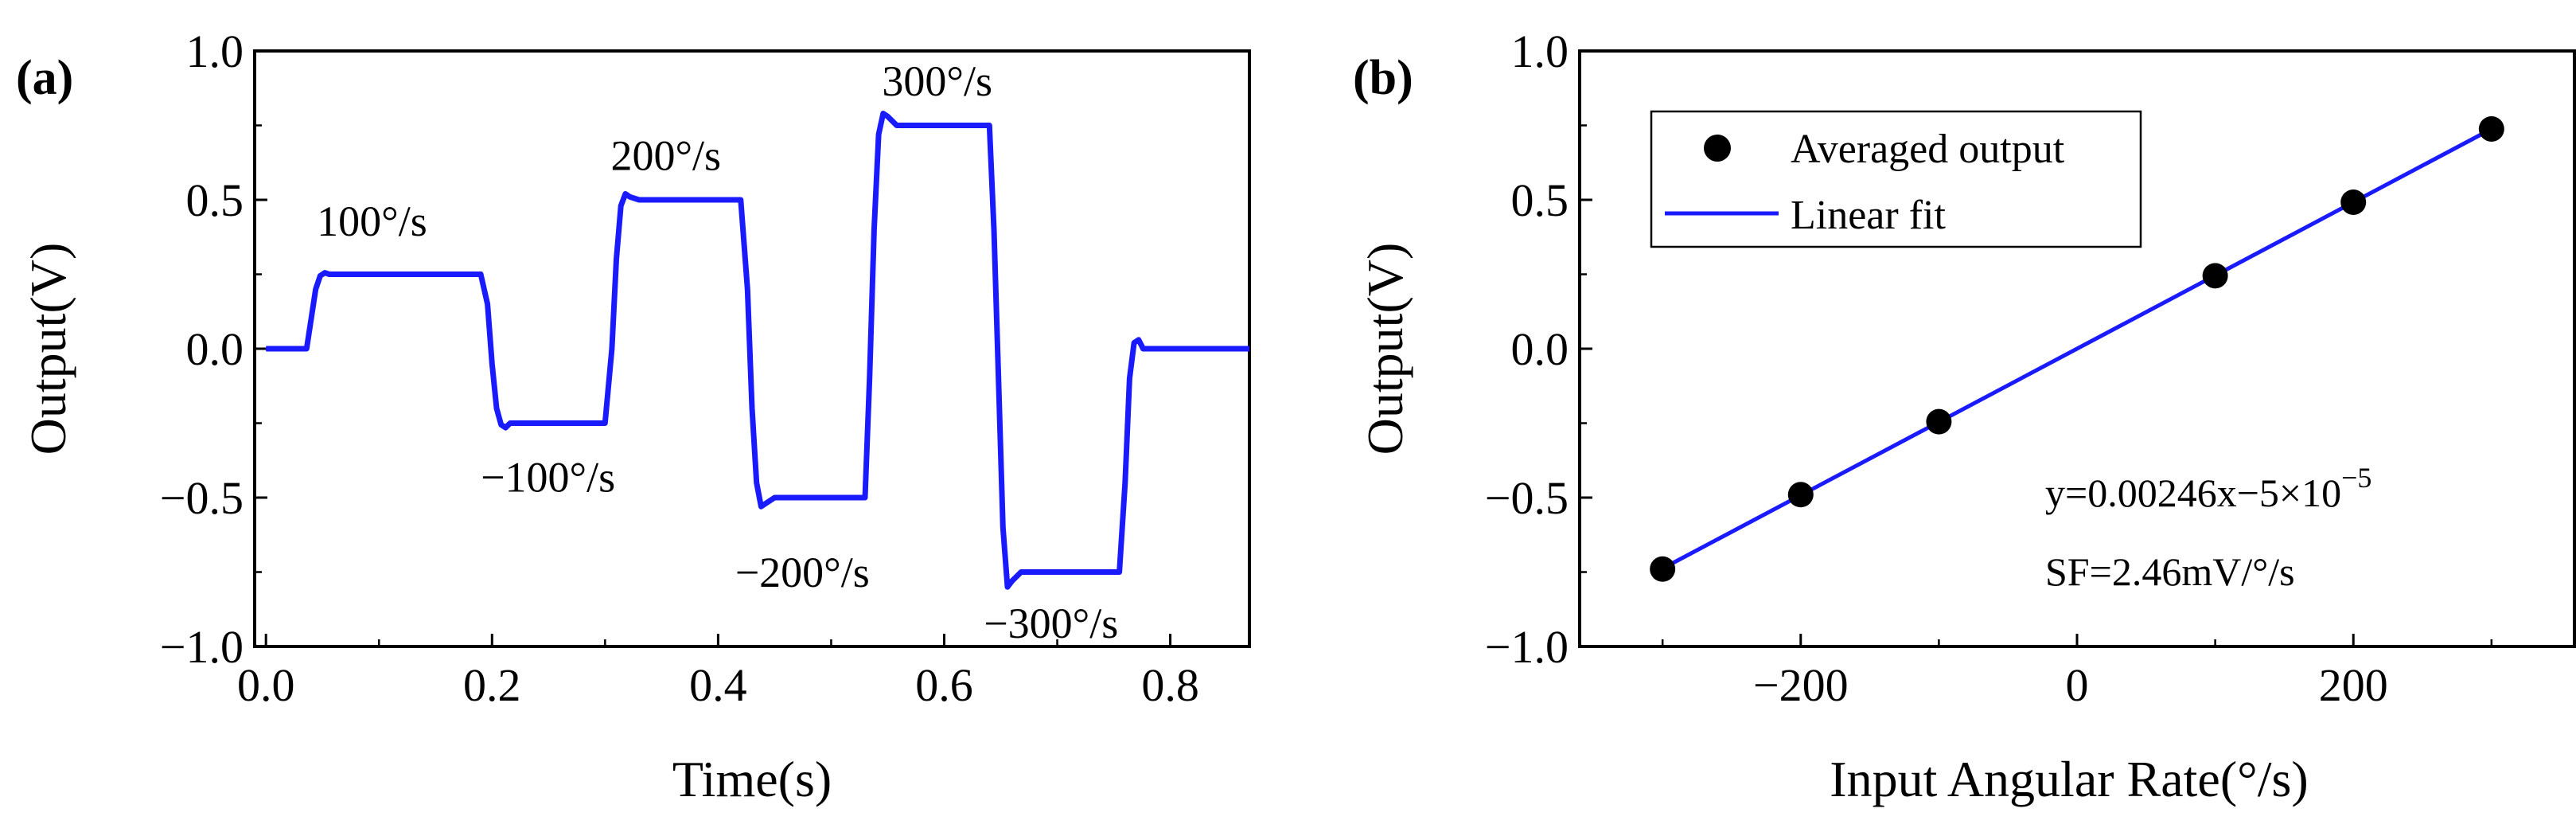  Describe the element at coordinates (1170, 685) in the screenshot. I see `panel-a-x-tick-label: 0.8` at that location.